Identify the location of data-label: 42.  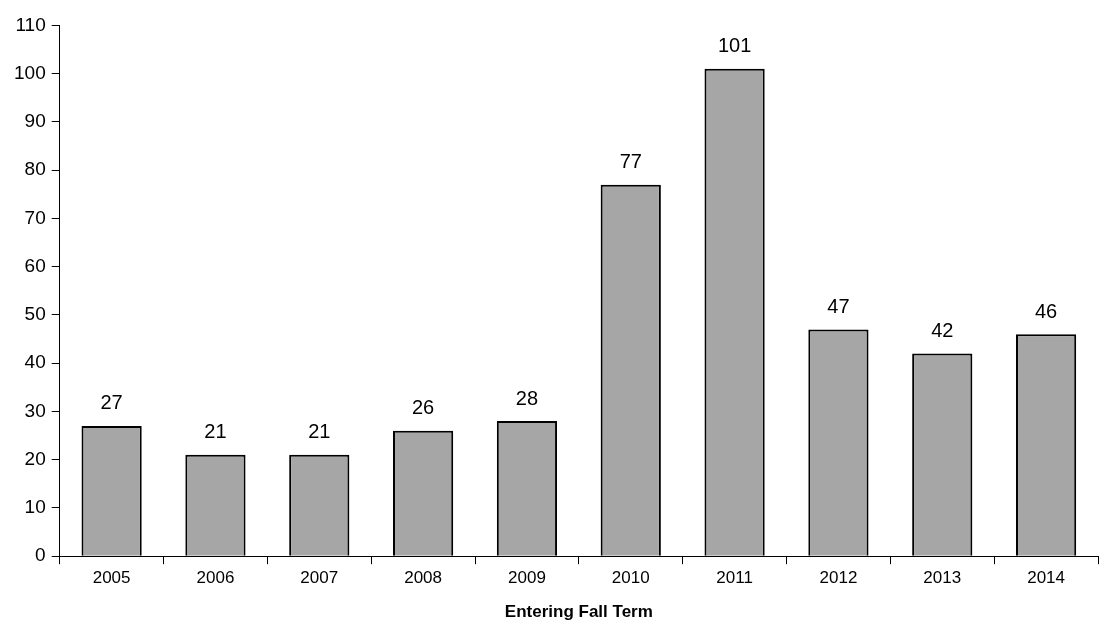
(942, 330).